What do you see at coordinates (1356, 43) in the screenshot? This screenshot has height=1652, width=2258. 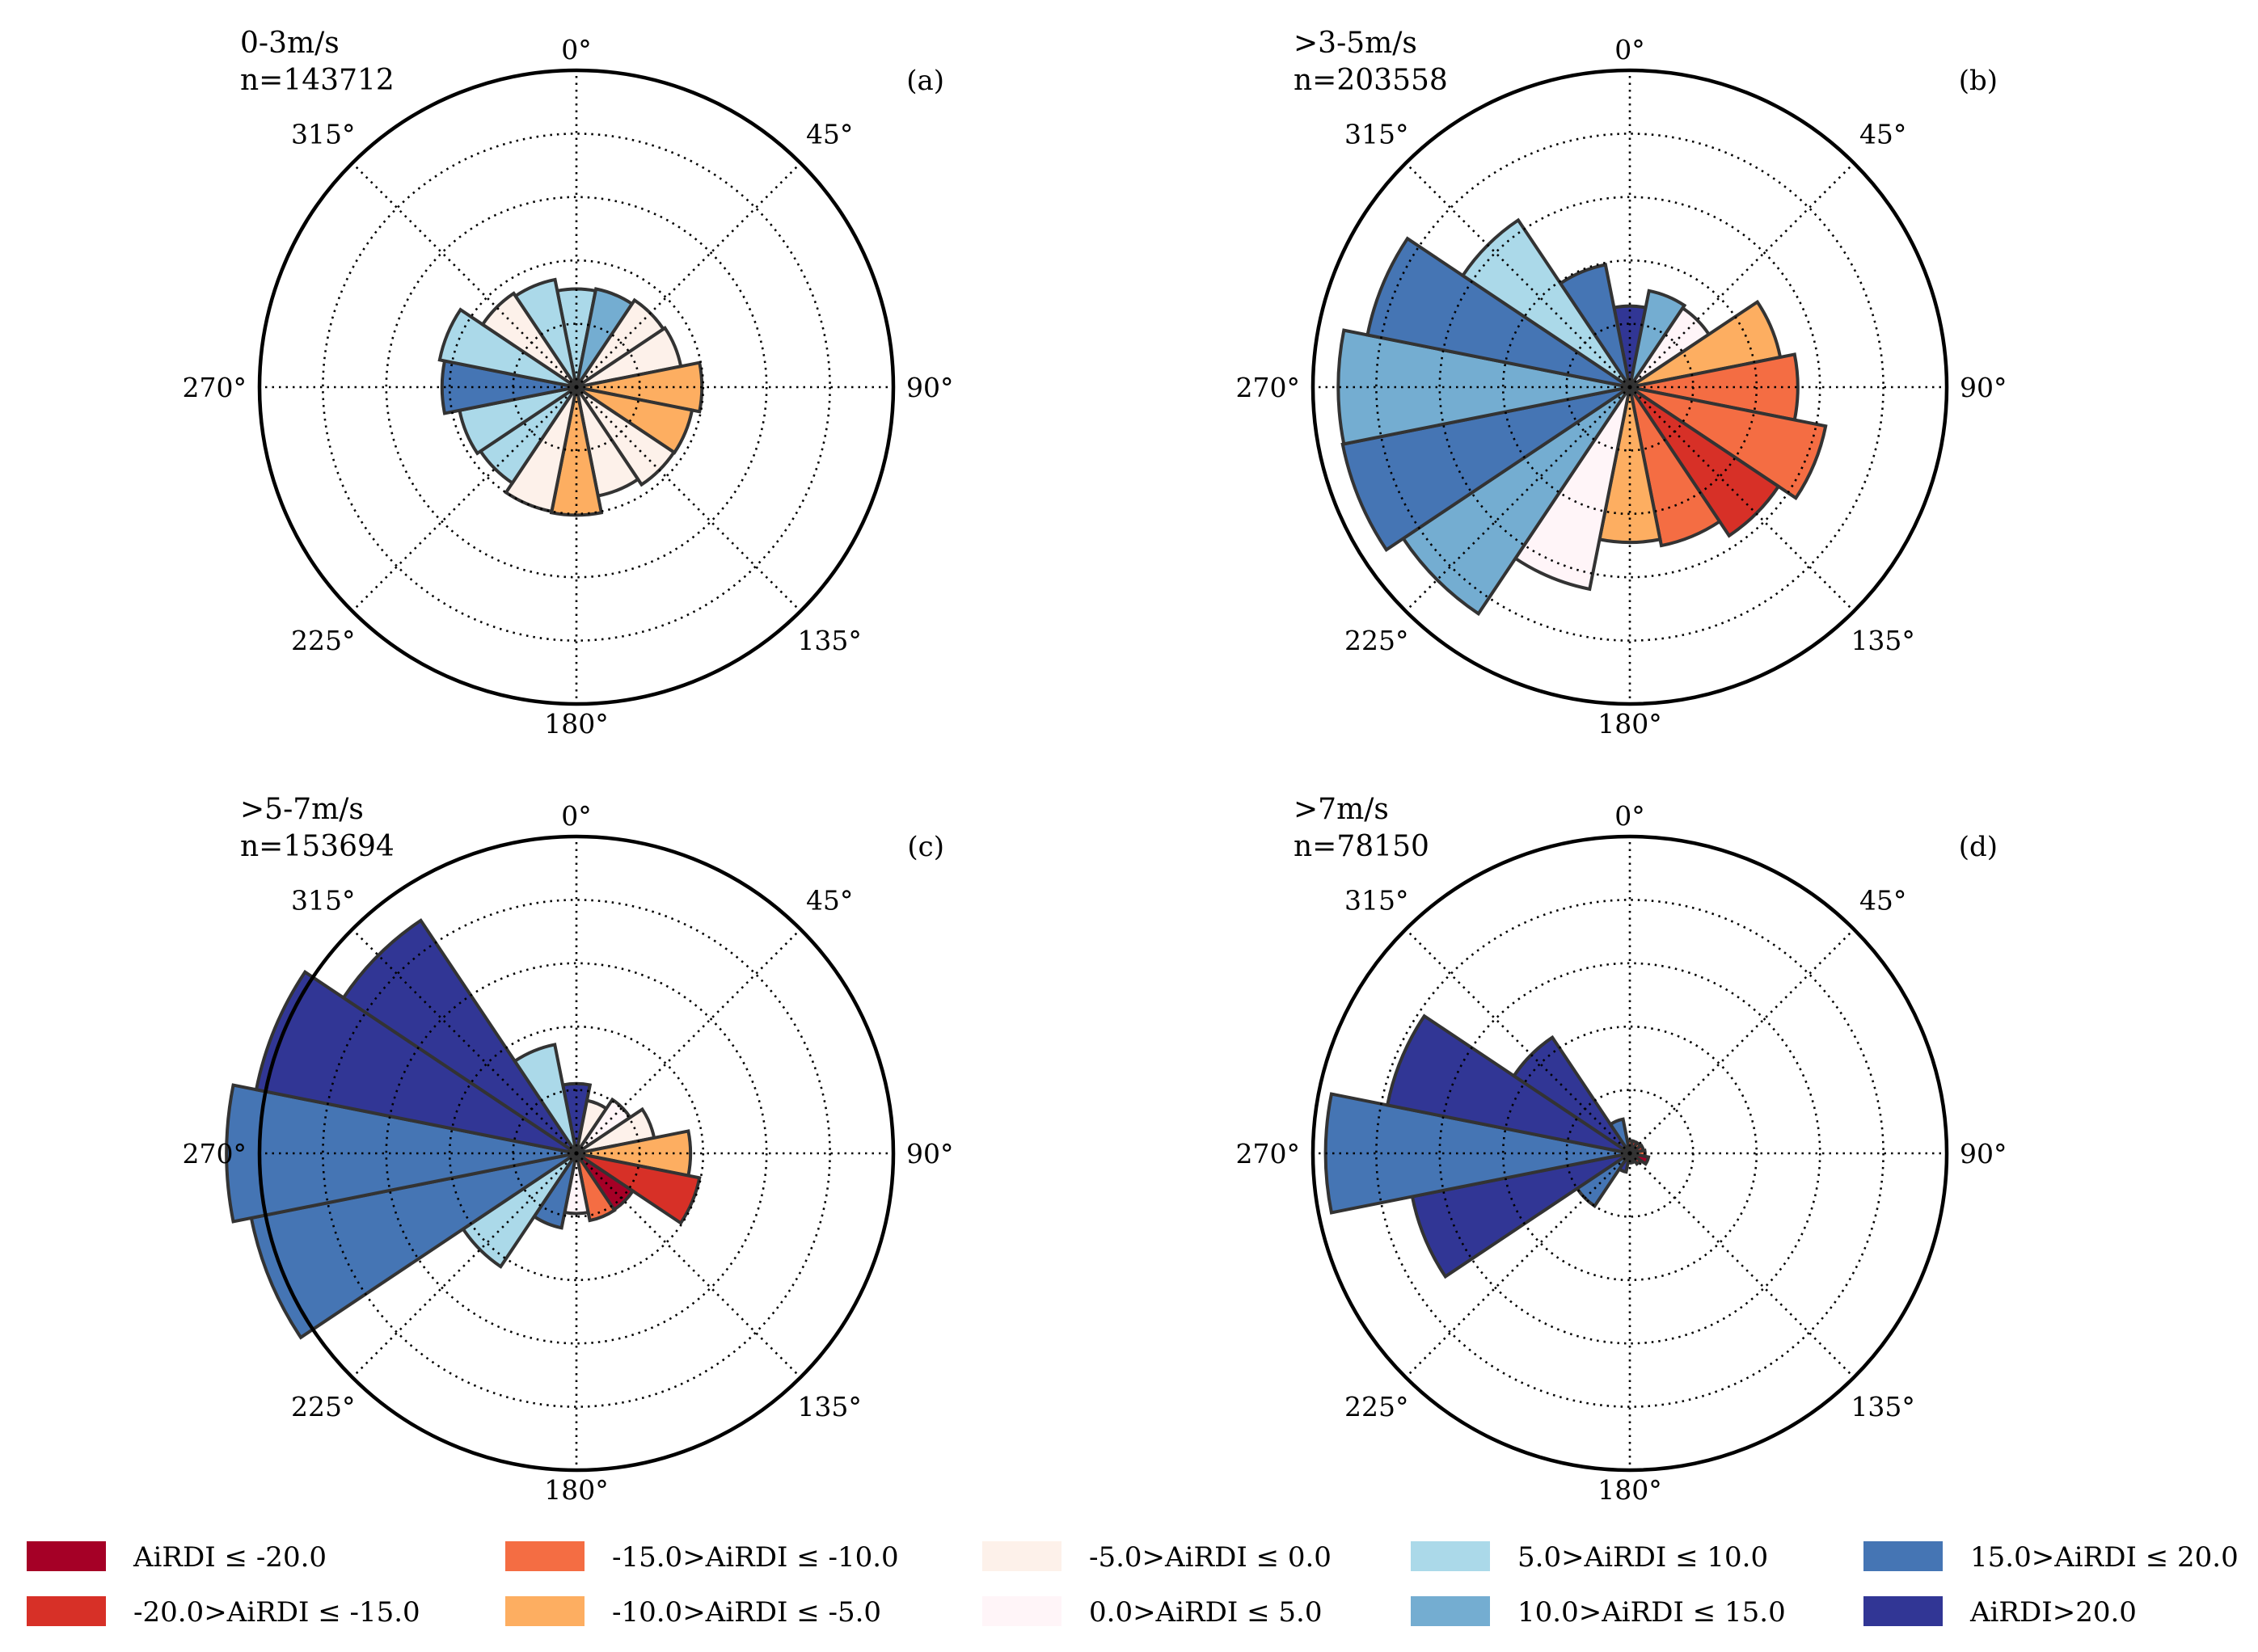 I see `panel-title: >3-5m/s` at bounding box center [1356, 43].